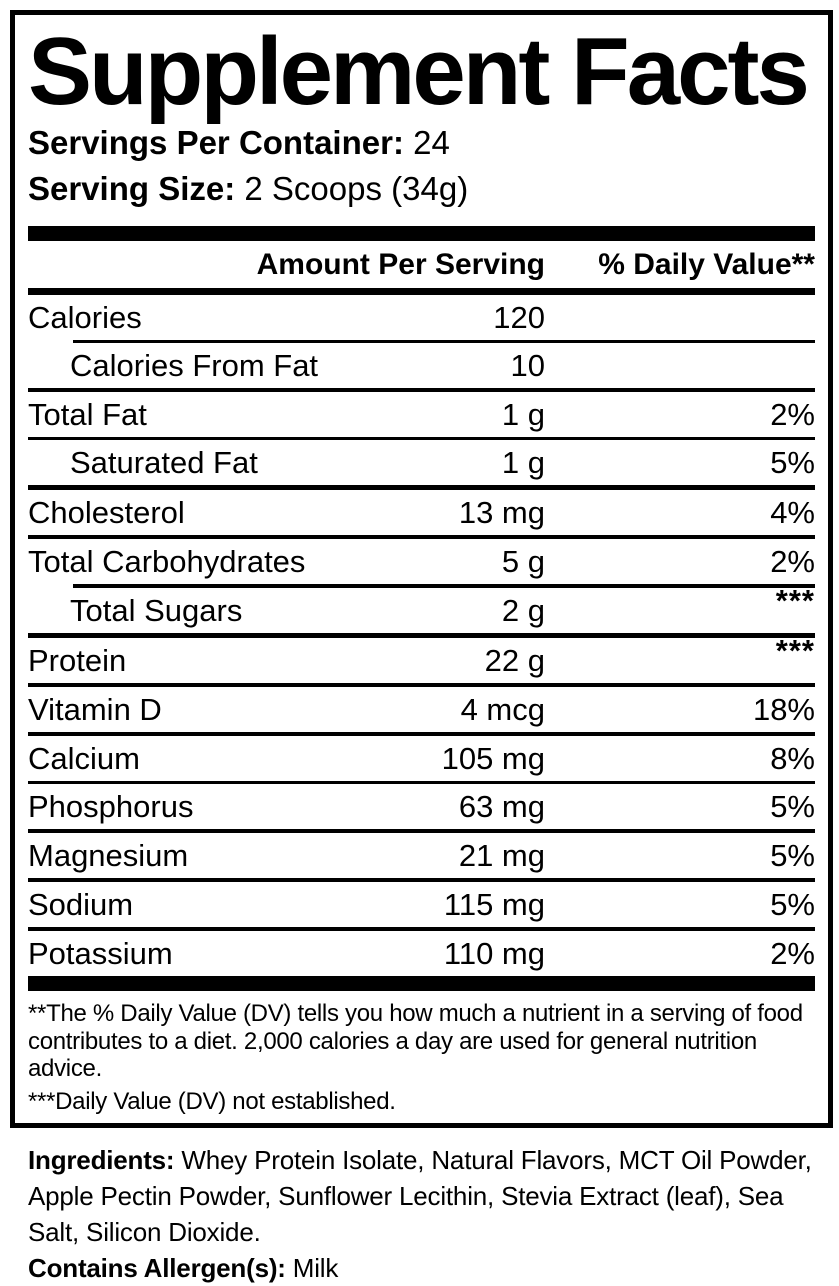 Image resolution: width=839 pixels, height=1286 pixels. Describe the element at coordinates (792, 512) in the screenshot. I see `nutrient-daily-value: 4%` at that location.